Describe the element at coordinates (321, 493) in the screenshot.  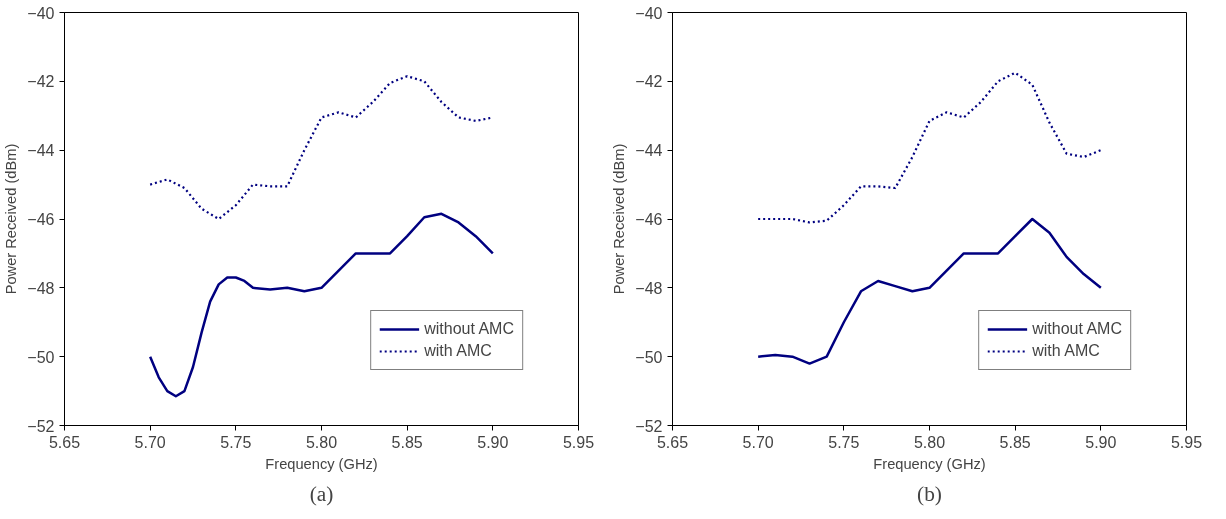
I see `text: (a)` at that location.